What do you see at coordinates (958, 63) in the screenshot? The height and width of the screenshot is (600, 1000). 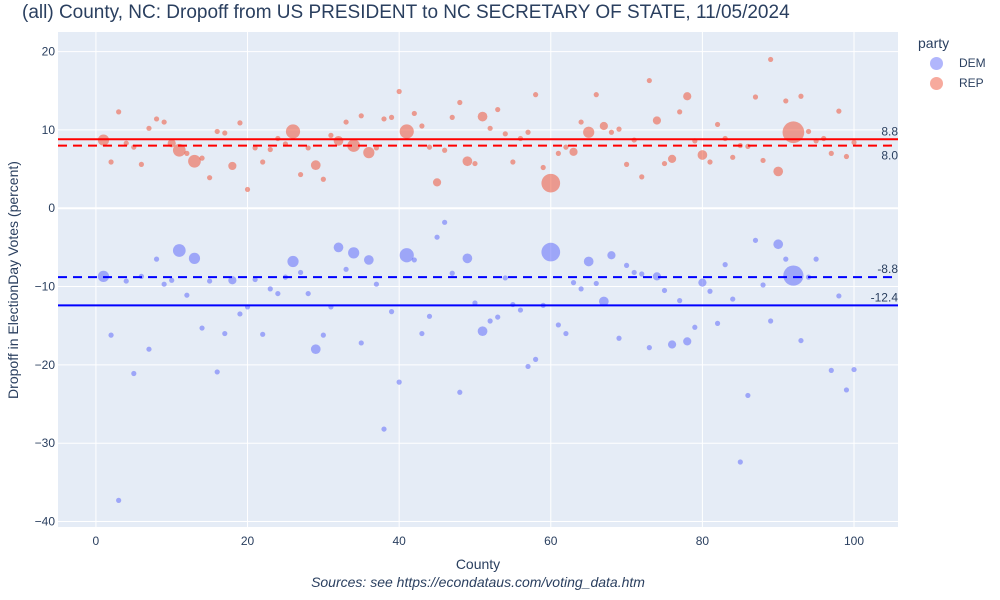 I see `legend-item-dem: DEM` at bounding box center [958, 63].